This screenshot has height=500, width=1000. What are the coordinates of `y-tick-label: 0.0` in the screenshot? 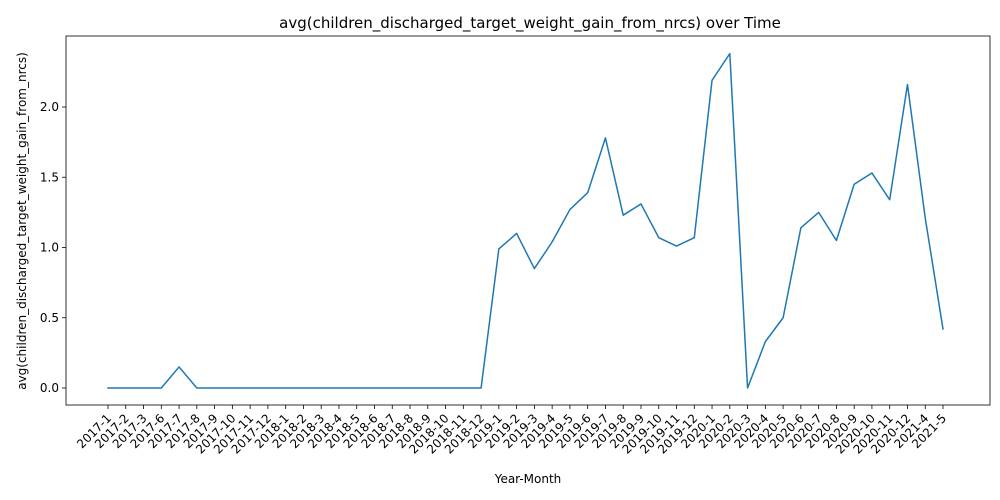 It's located at (49, 388).